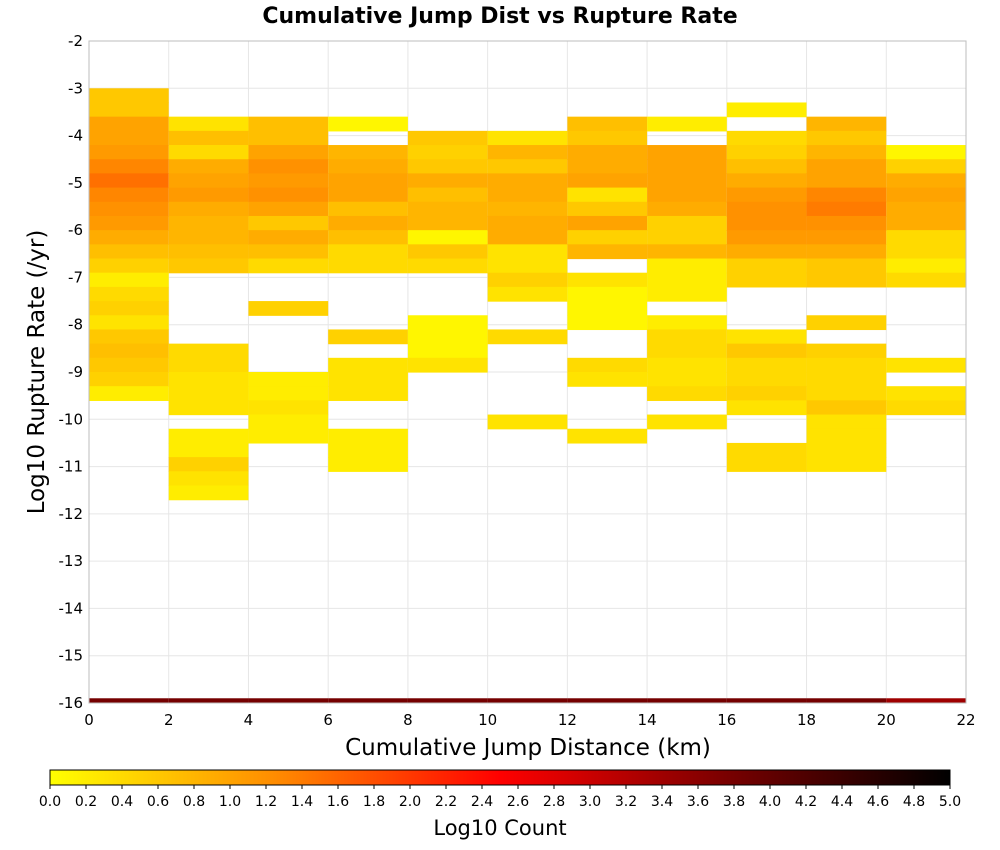 This screenshot has height=850, width=1000. I want to click on colorbar-tick-label: 2.2, so click(446, 802).